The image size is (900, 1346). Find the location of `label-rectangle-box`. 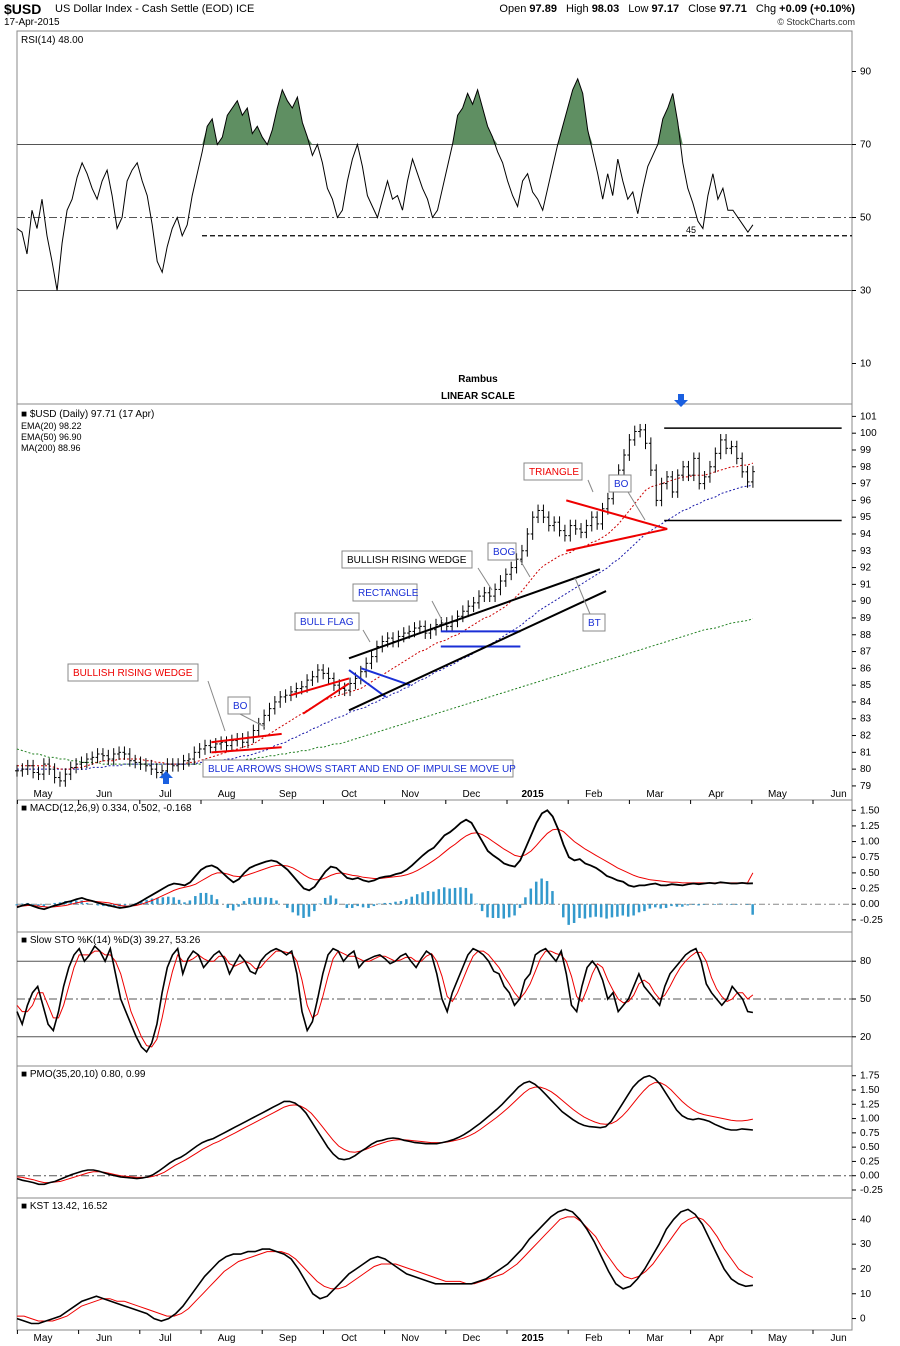

label-rectangle-box is located at coordinates (385, 592).